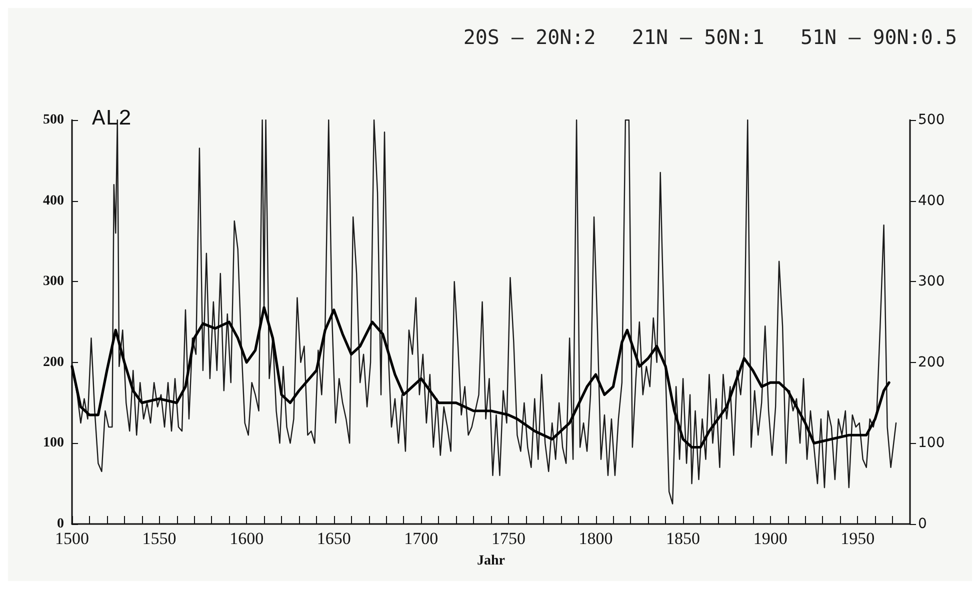  Describe the element at coordinates (922, 524) in the screenshot. I see `y2-tick-label: 0` at that location.